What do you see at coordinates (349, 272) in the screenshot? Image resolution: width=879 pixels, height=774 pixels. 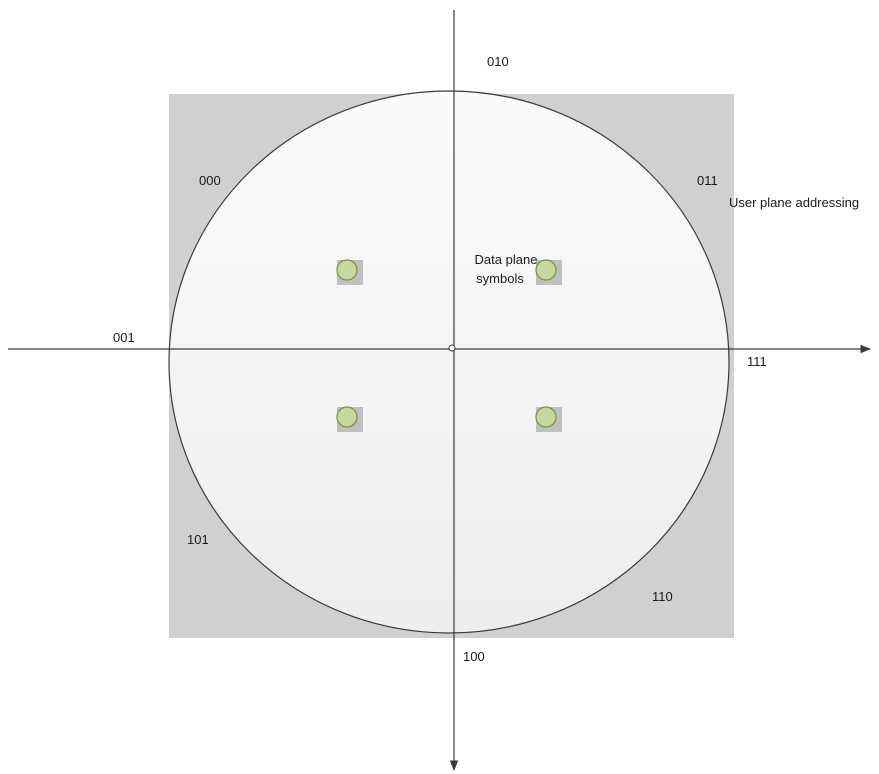 I see `symbol-top-left` at bounding box center [349, 272].